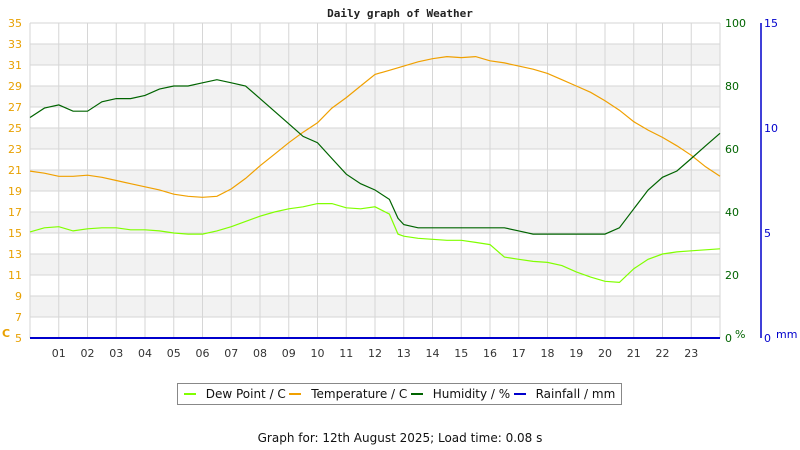 This screenshot has height=450, width=800. I want to click on legend-label: Dew Point / C, so click(245, 394).